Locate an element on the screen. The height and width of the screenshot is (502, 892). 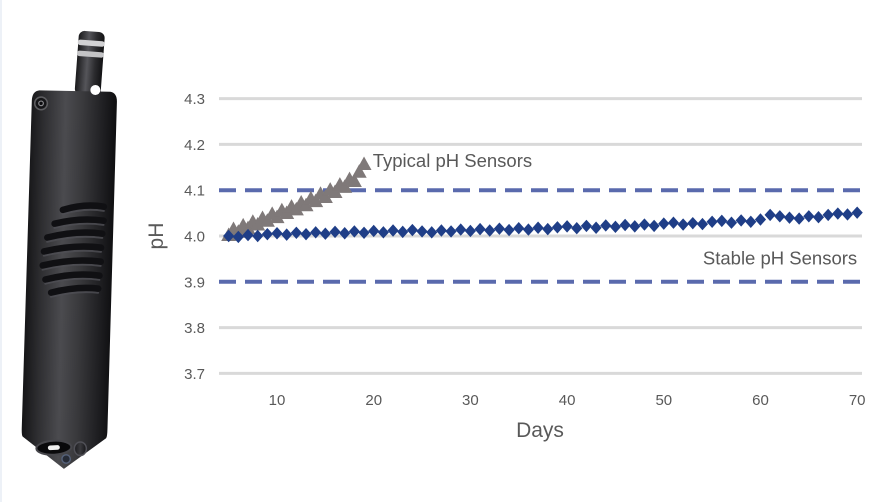
y-tick-label: 4.0 is located at coordinates (194, 237).